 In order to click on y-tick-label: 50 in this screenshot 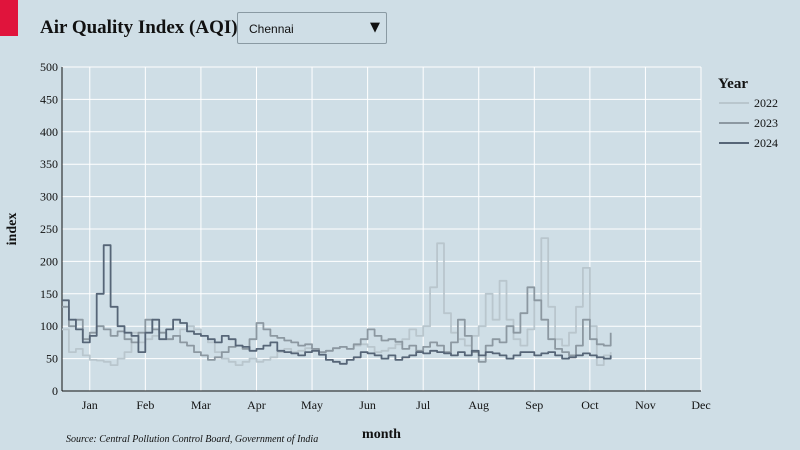, I will do `click(52, 359)`.